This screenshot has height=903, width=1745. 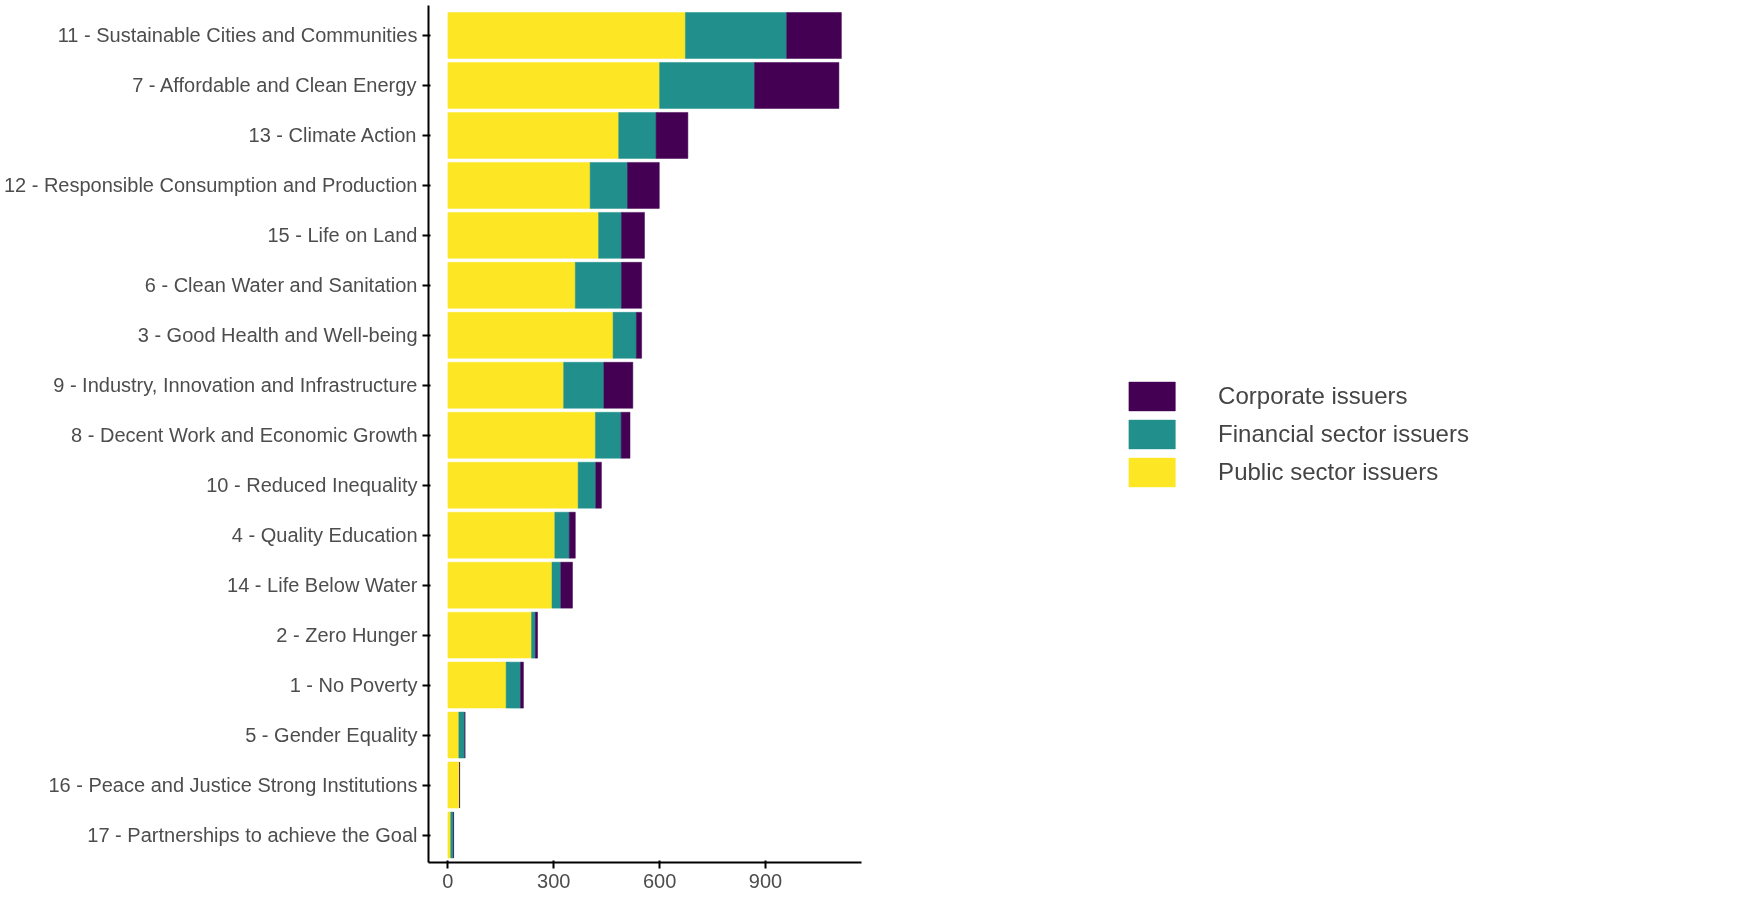 I want to click on y-tick-label: 14 - Life Below Water, so click(x=322, y=585).